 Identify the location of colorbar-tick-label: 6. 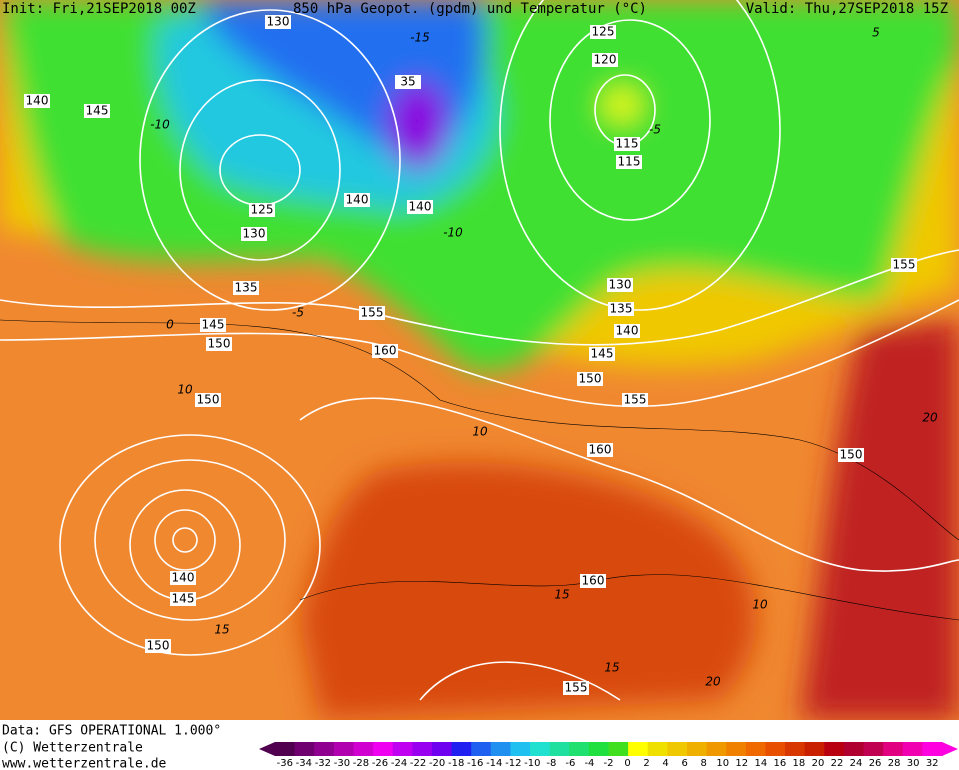
(684, 763).